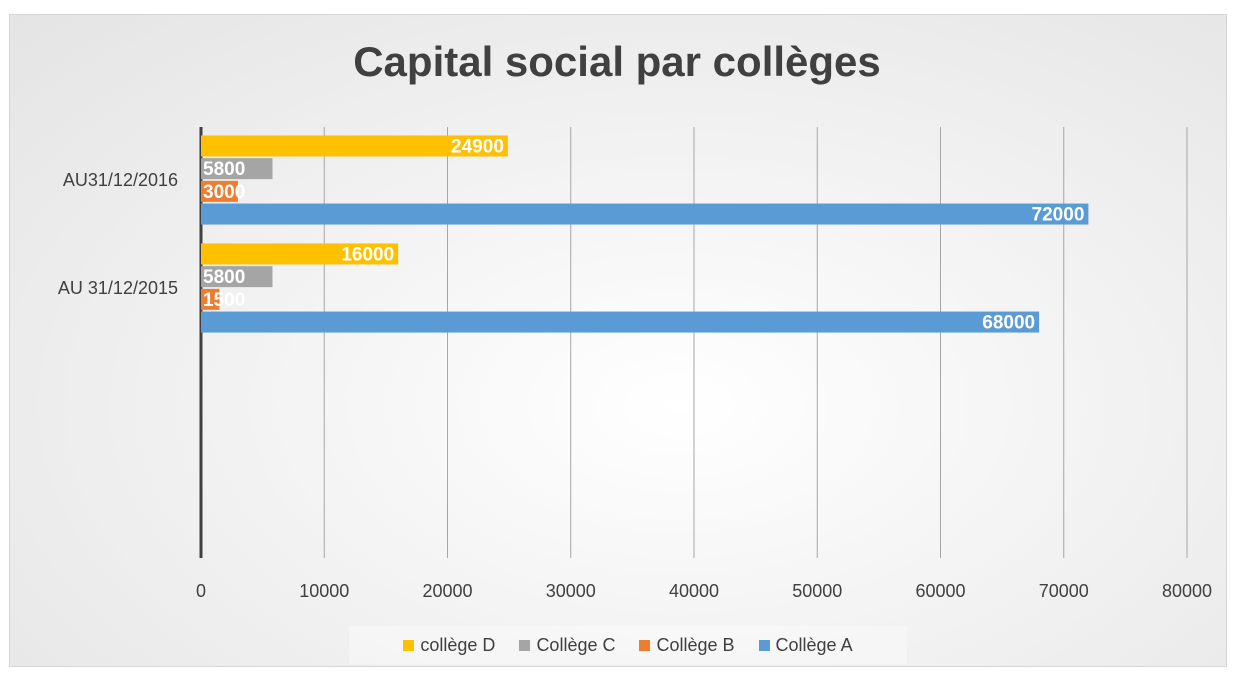 The height and width of the screenshot is (674, 1234). I want to click on legend-label: Collège A, so click(814, 644).